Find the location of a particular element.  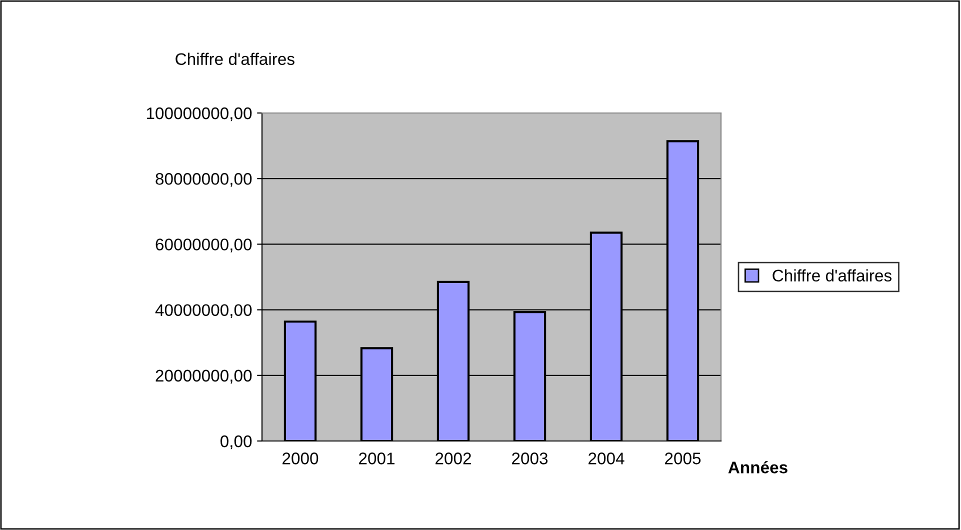

y-axis-title: Chiffre d'affaires is located at coordinates (235, 58).